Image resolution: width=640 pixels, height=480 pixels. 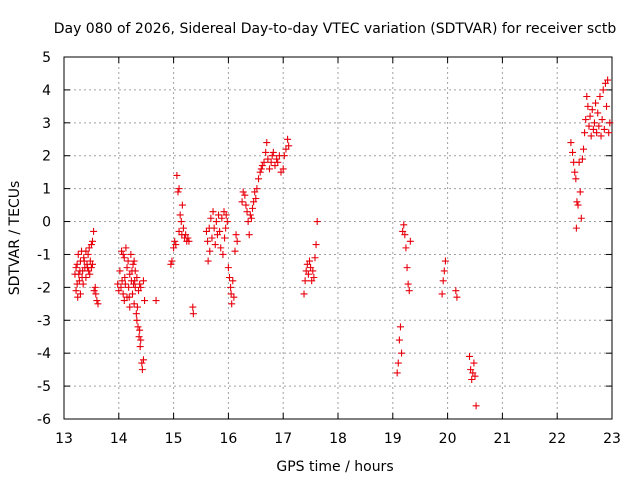 What do you see at coordinates (46, 223) in the screenshot?
I see `y-tick-label: 0` at bounding box center [46, 223].